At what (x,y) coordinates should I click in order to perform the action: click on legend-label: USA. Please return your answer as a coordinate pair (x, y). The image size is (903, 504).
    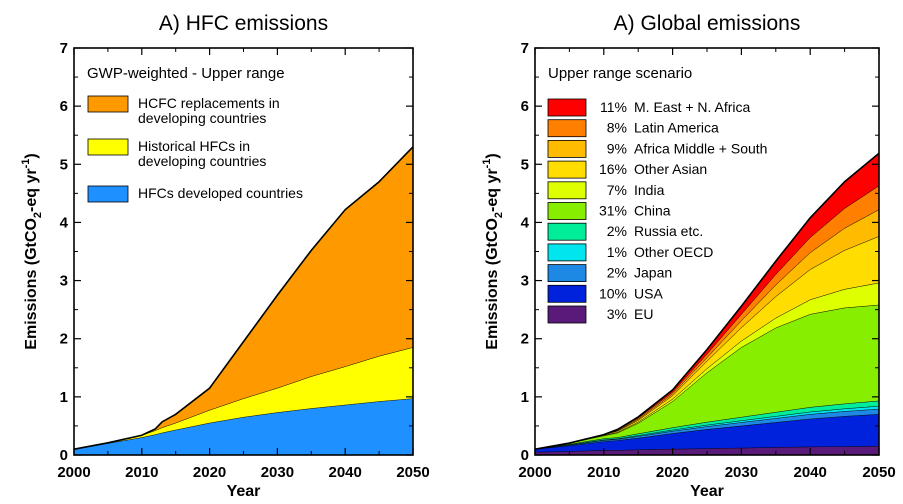
    Looking at the image, I should click on (648, 293).